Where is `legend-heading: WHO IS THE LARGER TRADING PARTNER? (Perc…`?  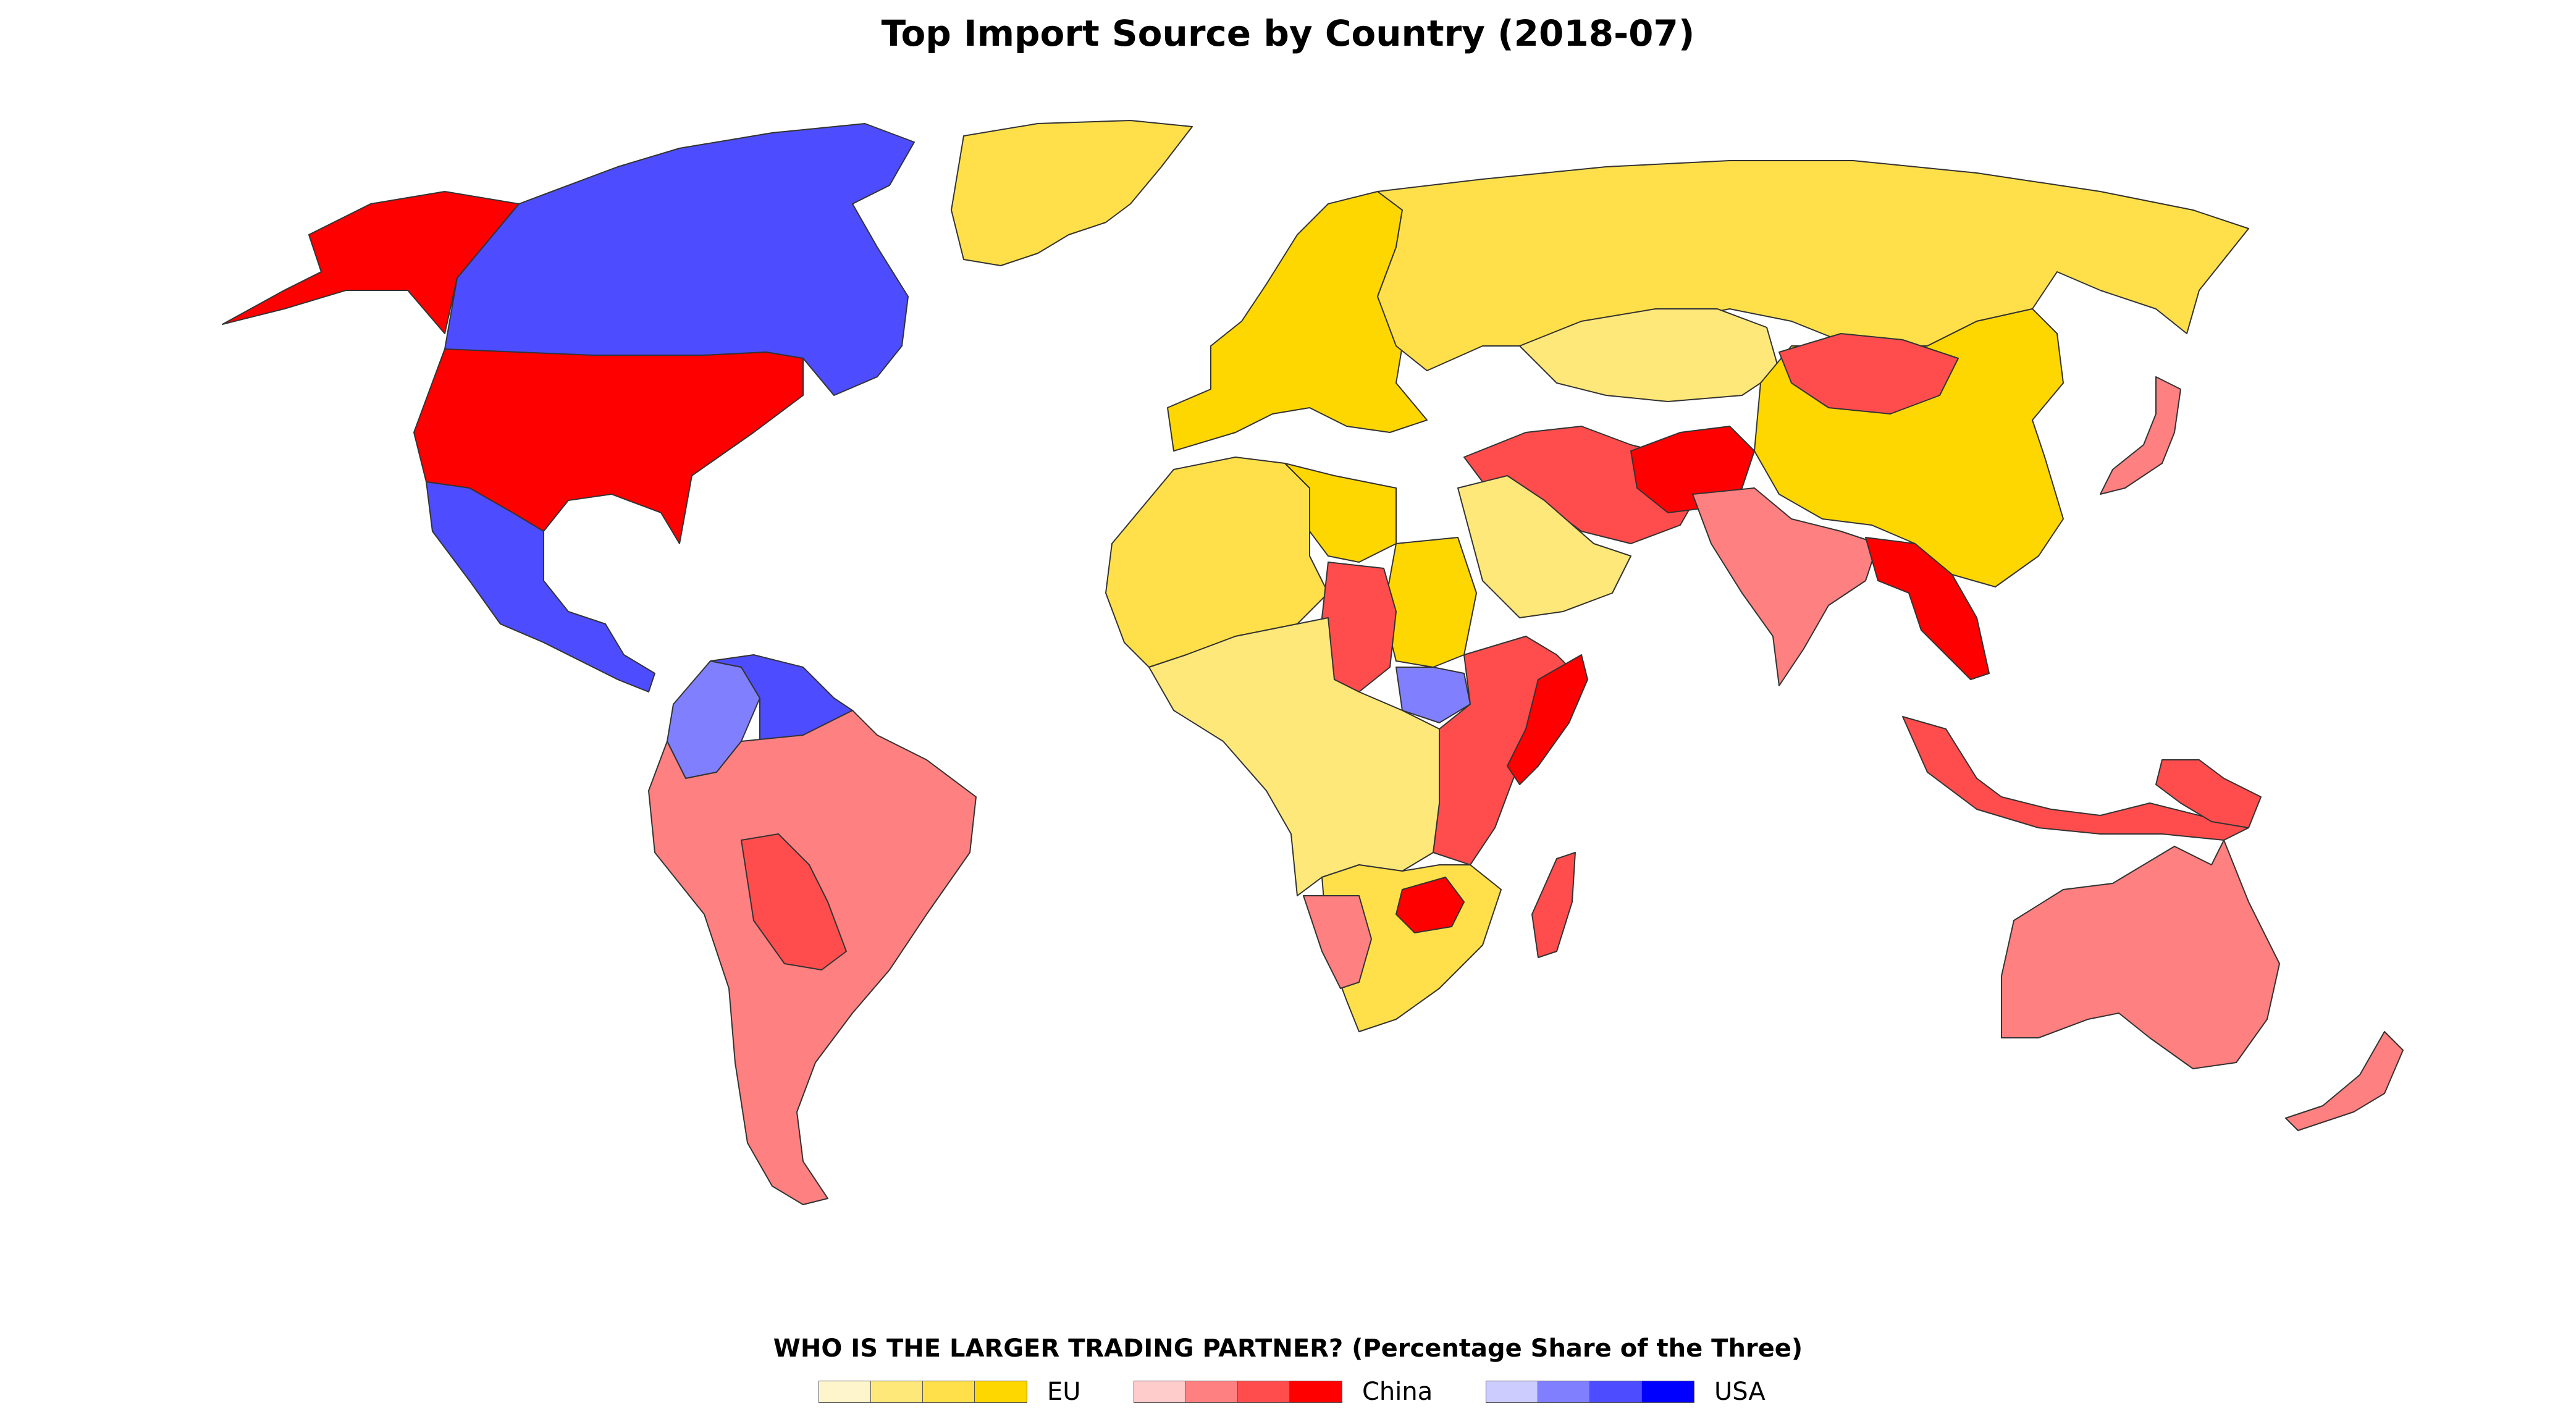
legend-heading: WHO IS THE LARGER TRADING PARTNER? (Perc… is located at coordinates (1288, 1348).